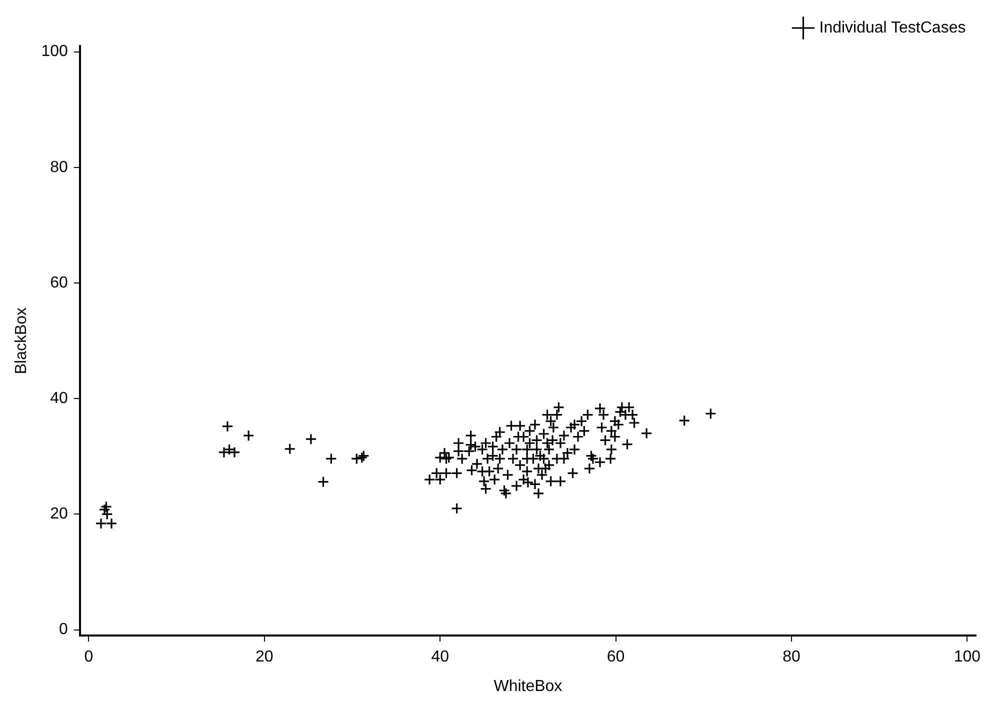 Image resolution: width=996 pixels, height=708 pixels. I want to click on x-tick-label: 40, so click(440, 657).